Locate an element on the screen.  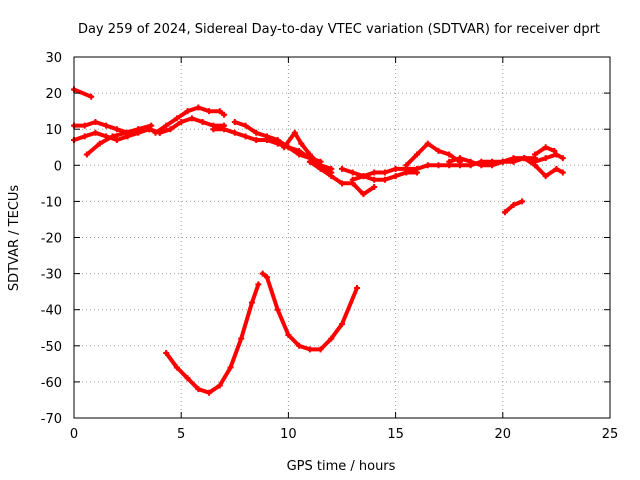
y-tick-label: -30 is located at coordinates (51, 275).